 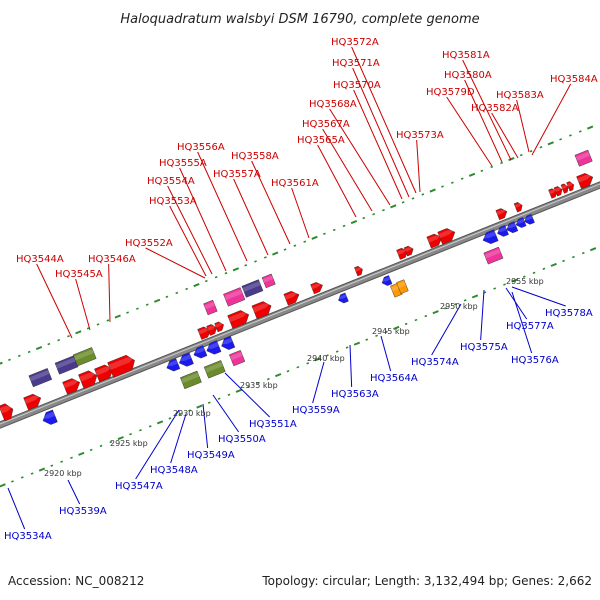 I want to click on forward-gene-label: HQ3561A, so click(x=295, y=183).